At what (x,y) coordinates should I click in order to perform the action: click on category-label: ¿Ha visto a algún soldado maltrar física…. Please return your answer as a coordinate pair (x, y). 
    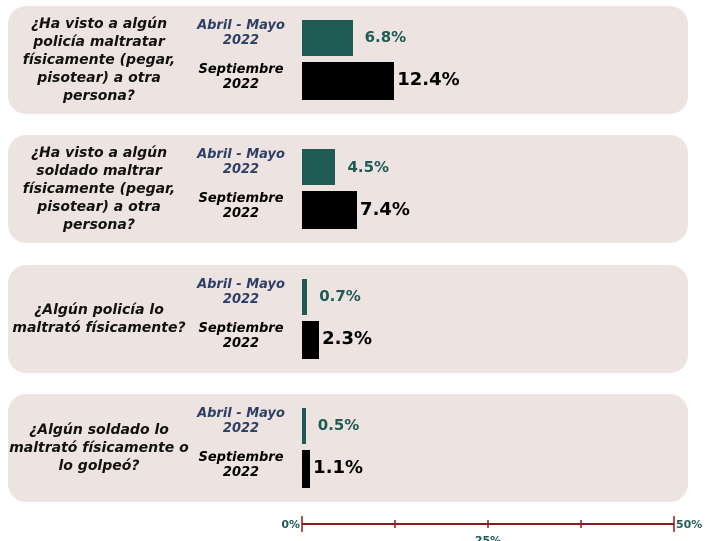
    Looking at the image, I should click on (99, 189).